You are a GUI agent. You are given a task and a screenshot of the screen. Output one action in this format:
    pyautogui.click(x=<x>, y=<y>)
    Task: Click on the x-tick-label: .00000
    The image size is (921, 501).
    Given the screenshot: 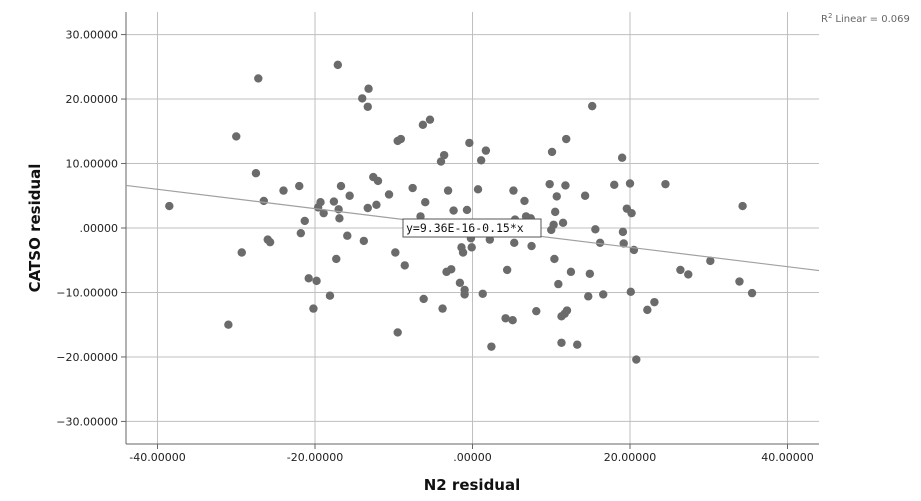 What is the action you would take?
    pyautogui.click(x=472, y=457)
    